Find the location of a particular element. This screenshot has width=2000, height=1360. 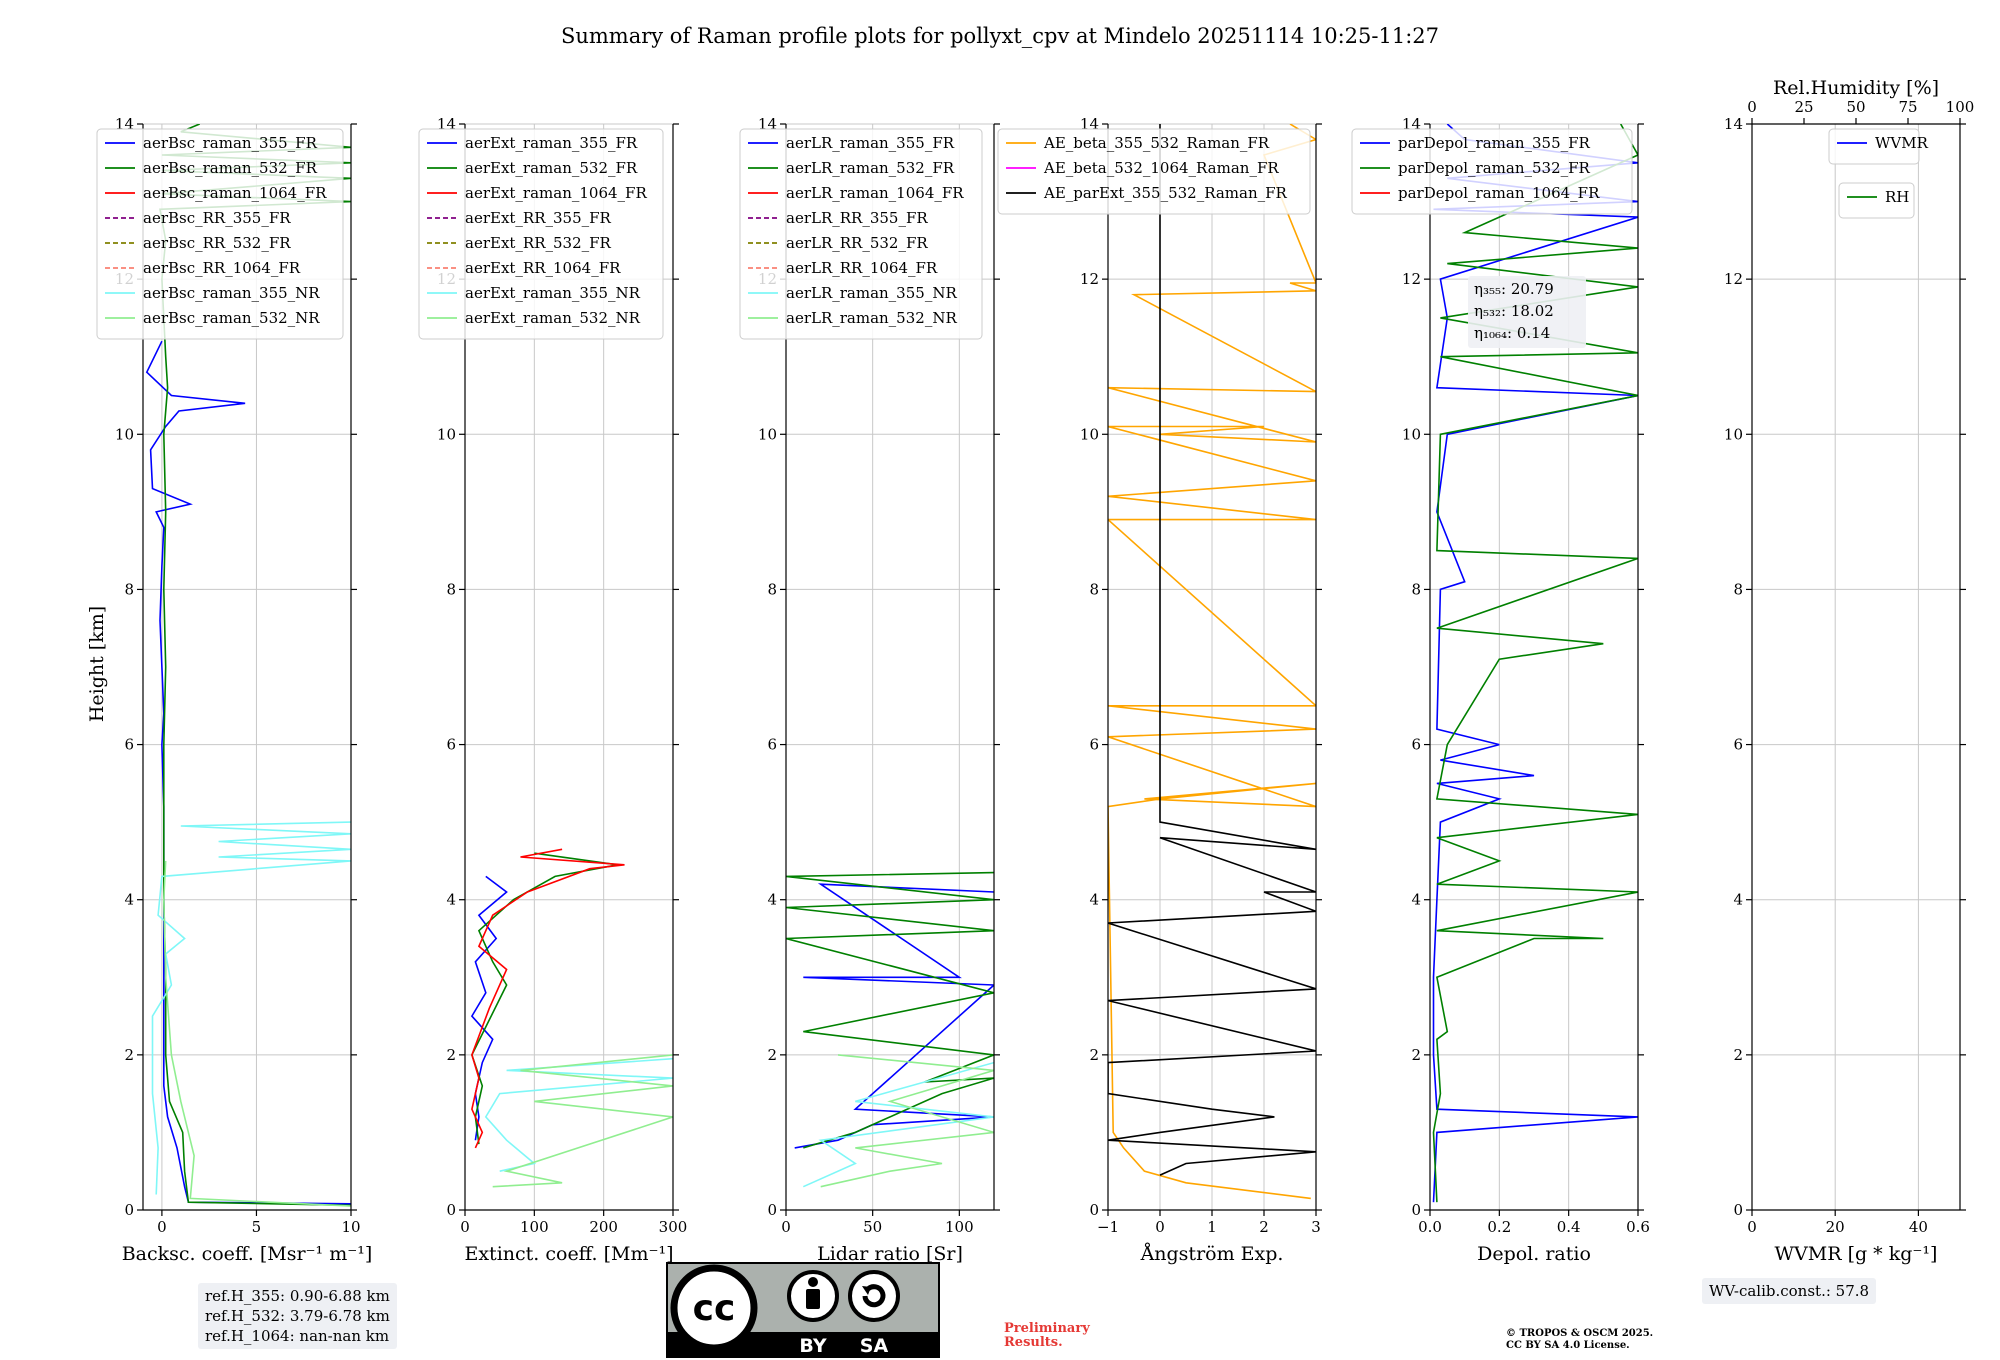

series-aerExt_raman_1064_FR is located at coordinates (548, 998).